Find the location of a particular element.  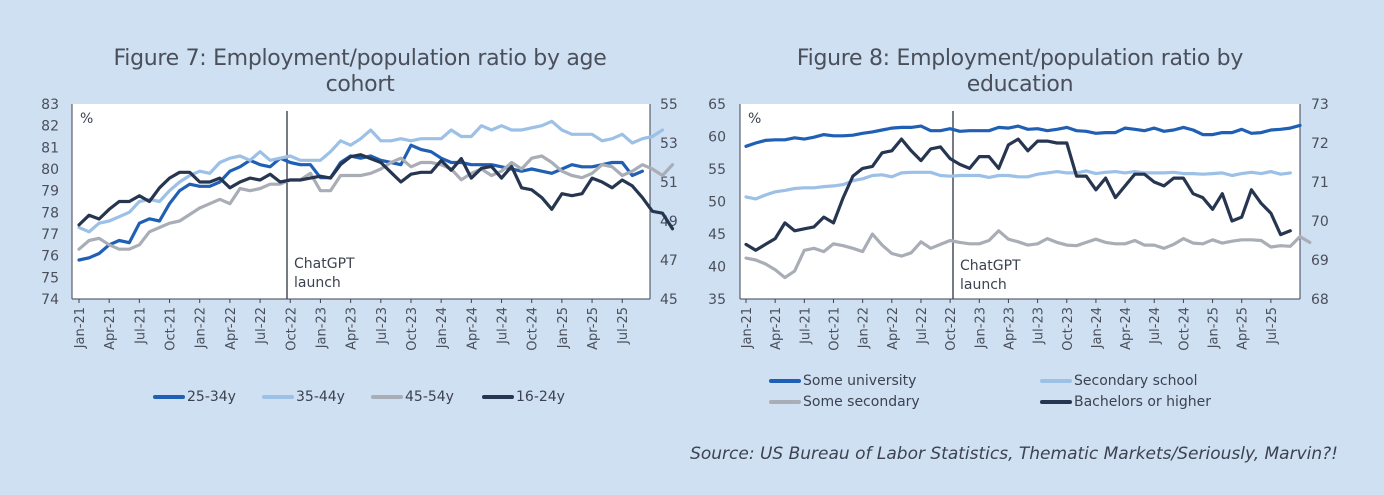

x-tick-label: Jan-24 is located at coordinates (1097, 328).